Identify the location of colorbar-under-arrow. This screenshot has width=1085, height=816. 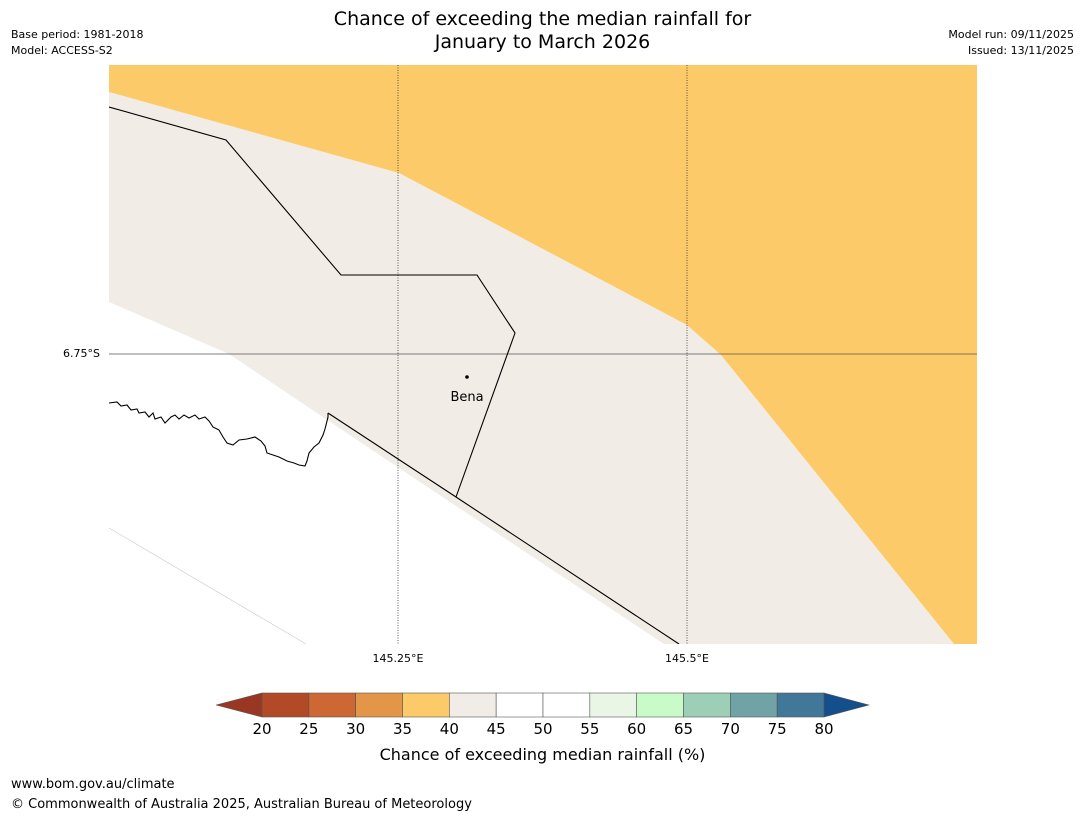
(238, 705).